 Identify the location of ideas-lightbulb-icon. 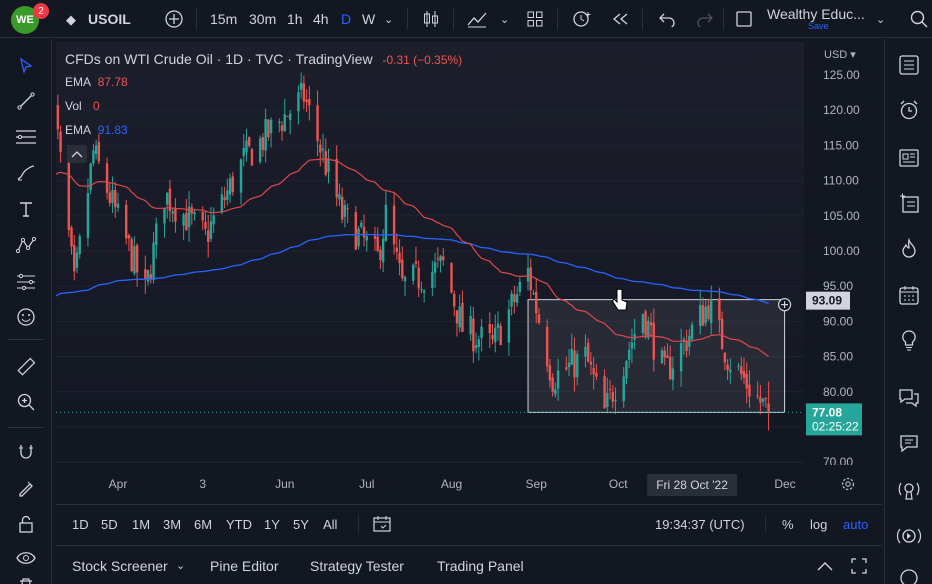
(909, 340).